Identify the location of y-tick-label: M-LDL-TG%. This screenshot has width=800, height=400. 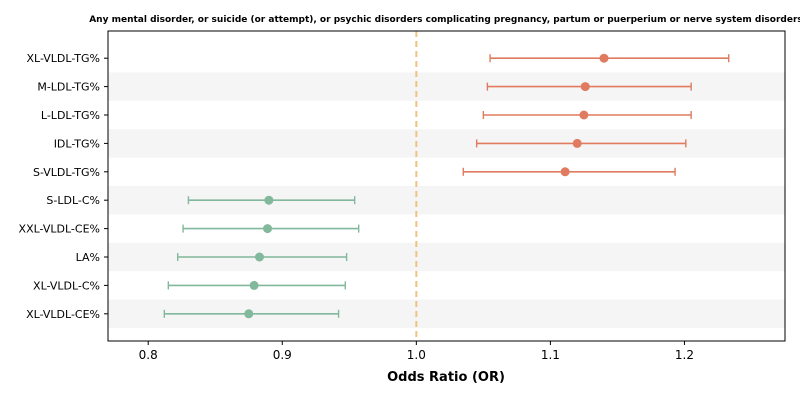
(68, 87).